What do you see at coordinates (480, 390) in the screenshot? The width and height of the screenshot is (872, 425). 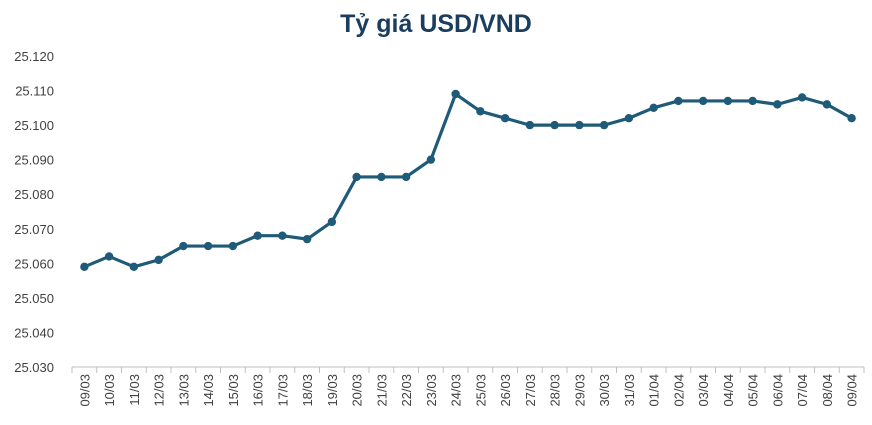 I see `x-tick-label: 25/03` at bounding box center [480, 390].